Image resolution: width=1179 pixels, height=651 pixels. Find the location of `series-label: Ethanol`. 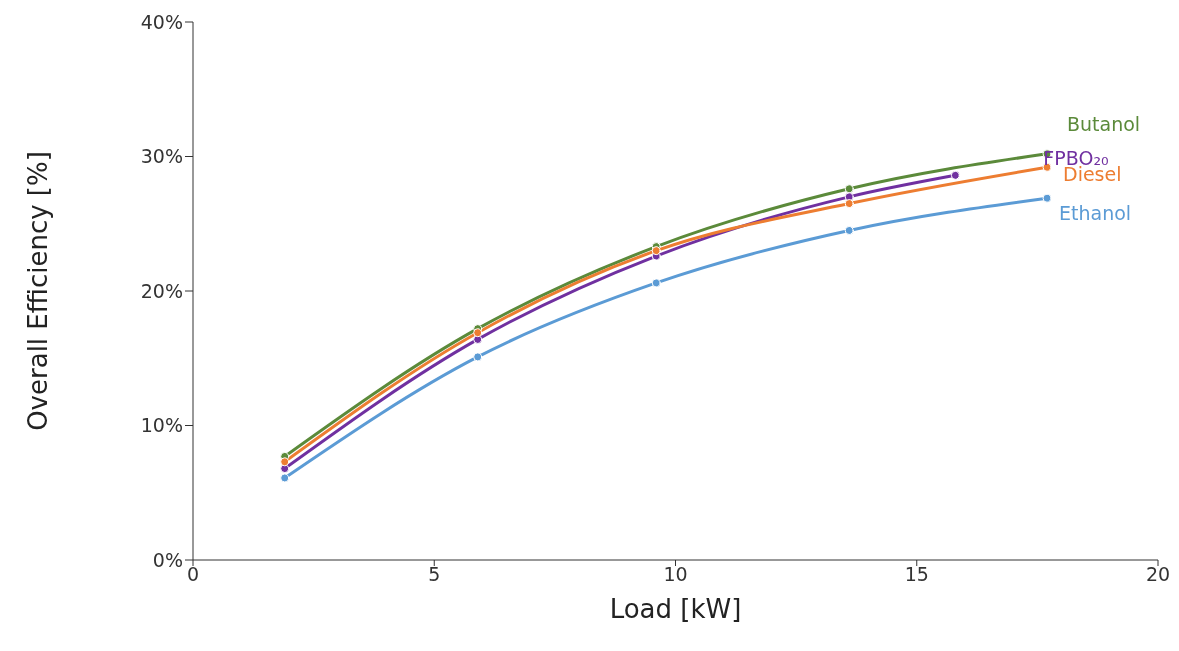

series-label: Ethanol is located at coordinates (1095, 212).